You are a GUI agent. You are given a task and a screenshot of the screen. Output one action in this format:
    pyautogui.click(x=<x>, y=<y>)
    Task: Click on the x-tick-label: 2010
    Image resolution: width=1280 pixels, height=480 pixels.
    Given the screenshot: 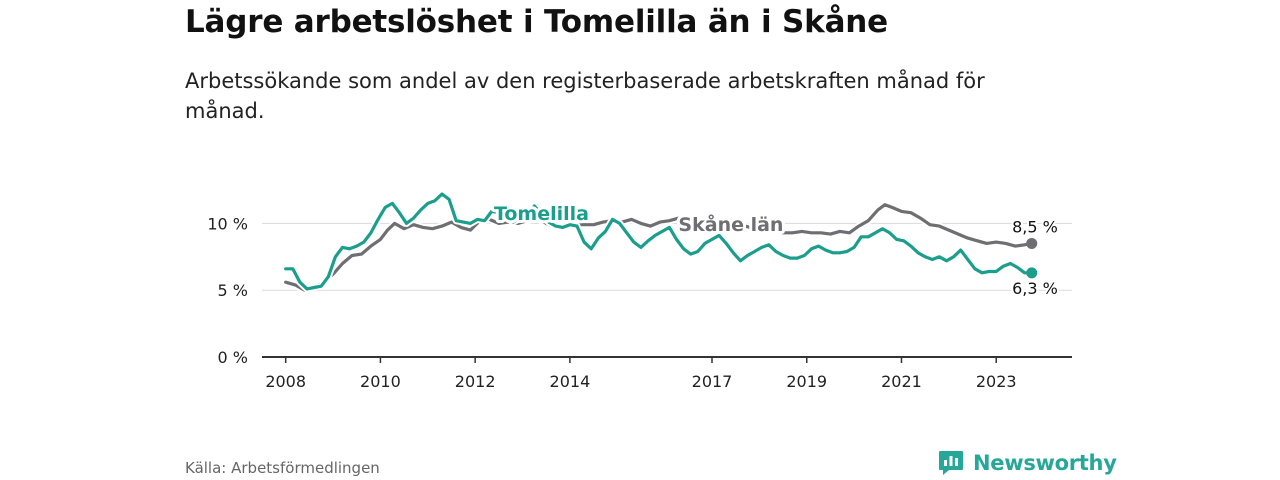 What is the action you would take?
    pyautogui.click(x=380, y=381)
    